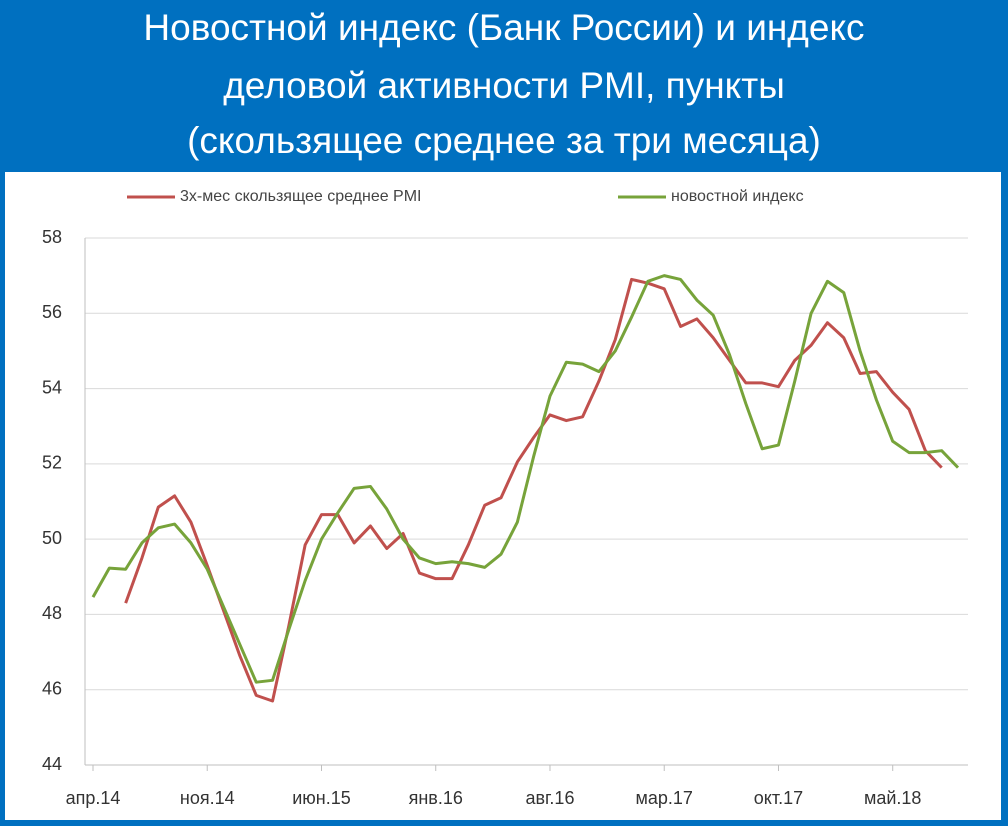  What do you see at coordinates (52, 538) in the screenshot?
I see `y-tick-label: 50` at bounding box center [52, 538].